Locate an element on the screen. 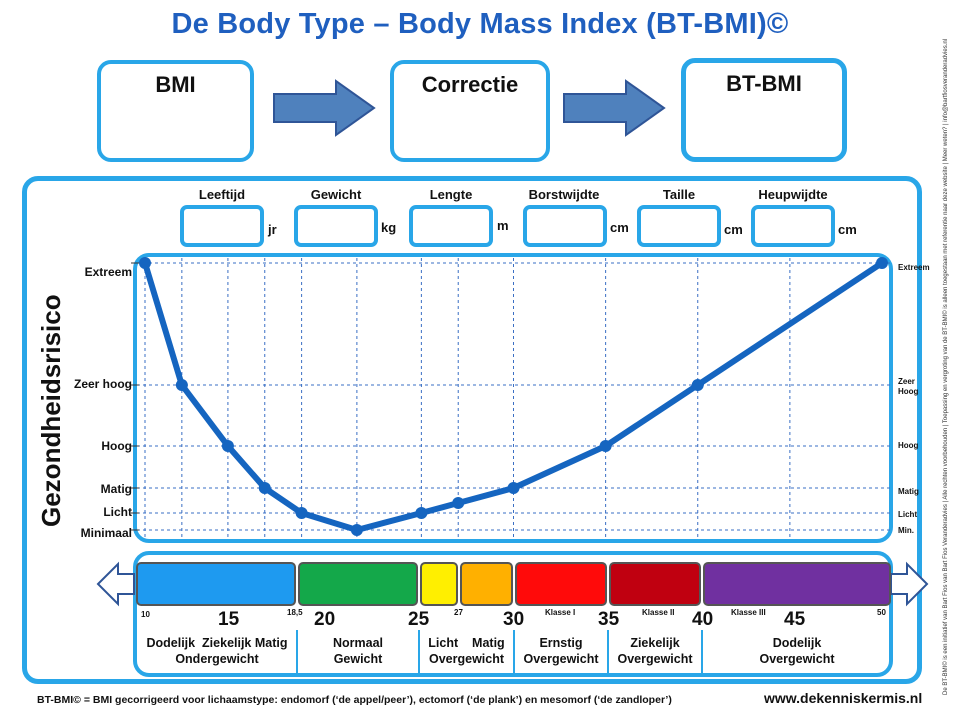 The image size is (960, 720). tick-35: 35 is located at coordinates (609, 619).